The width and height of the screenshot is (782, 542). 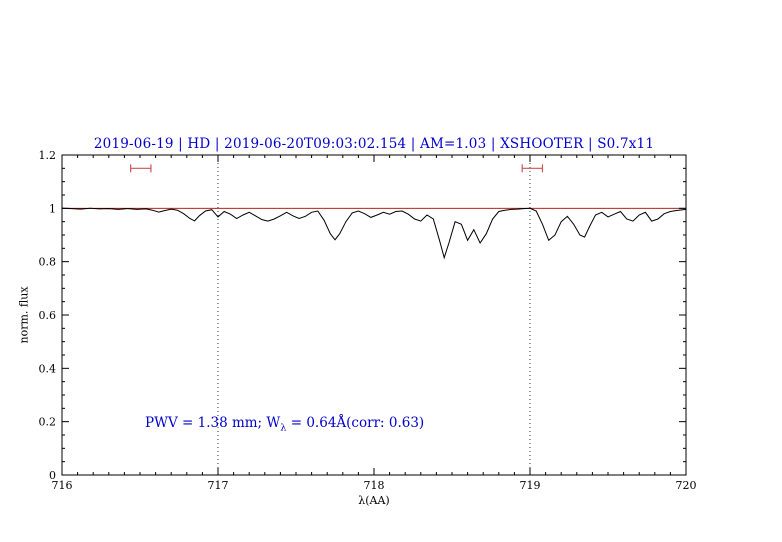 What do you see at coordinates (374, 500) in the screenshot?
I see `x-axis-label: λ(AA)` at bounding box center [374, 500].